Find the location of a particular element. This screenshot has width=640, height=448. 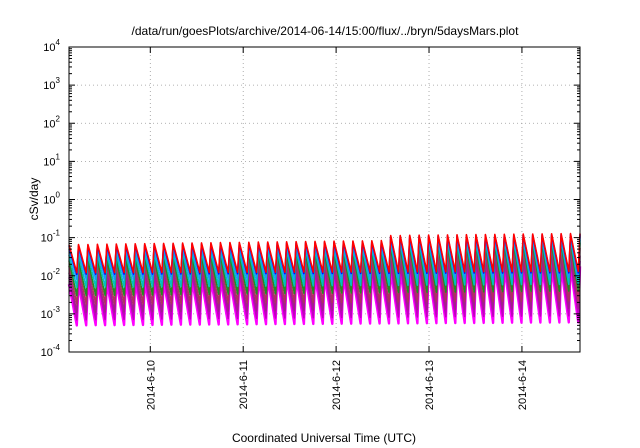

y-tick-label: 10² is located at coordinates (51, 122).